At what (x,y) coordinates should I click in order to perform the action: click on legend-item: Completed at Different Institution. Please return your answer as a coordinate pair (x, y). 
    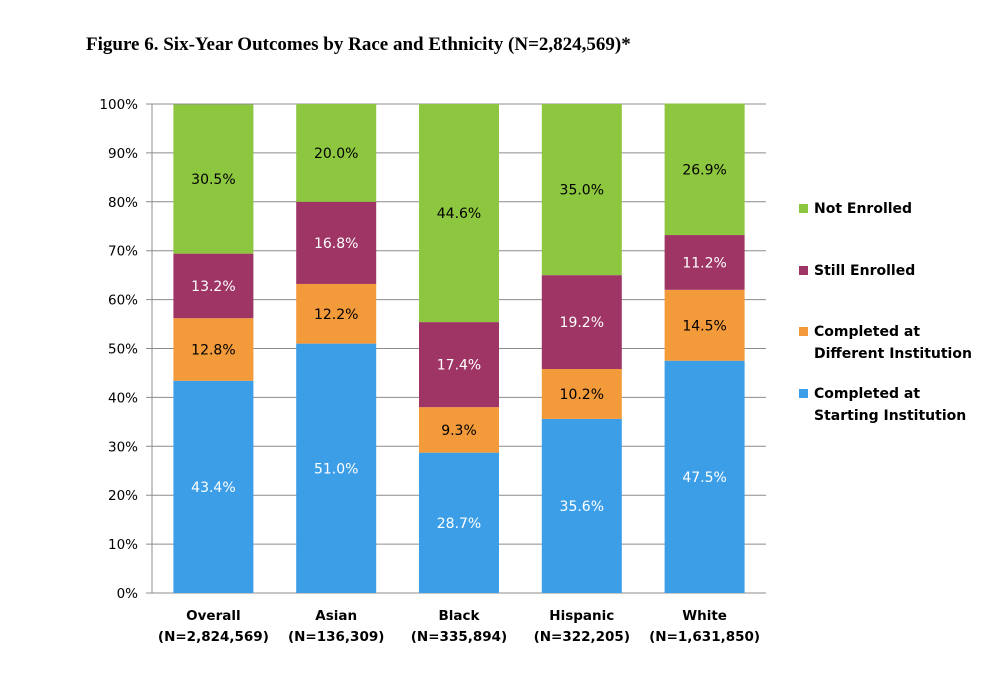
    Looking at the image, I should click on (885, 343).